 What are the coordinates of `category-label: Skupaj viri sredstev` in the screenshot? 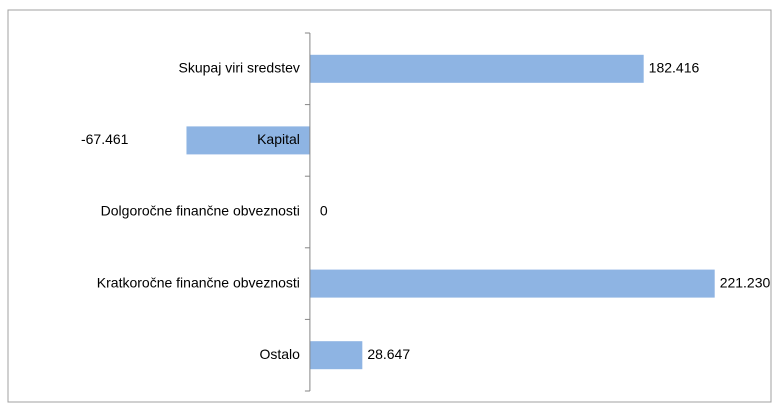 It's located at (239, 68).